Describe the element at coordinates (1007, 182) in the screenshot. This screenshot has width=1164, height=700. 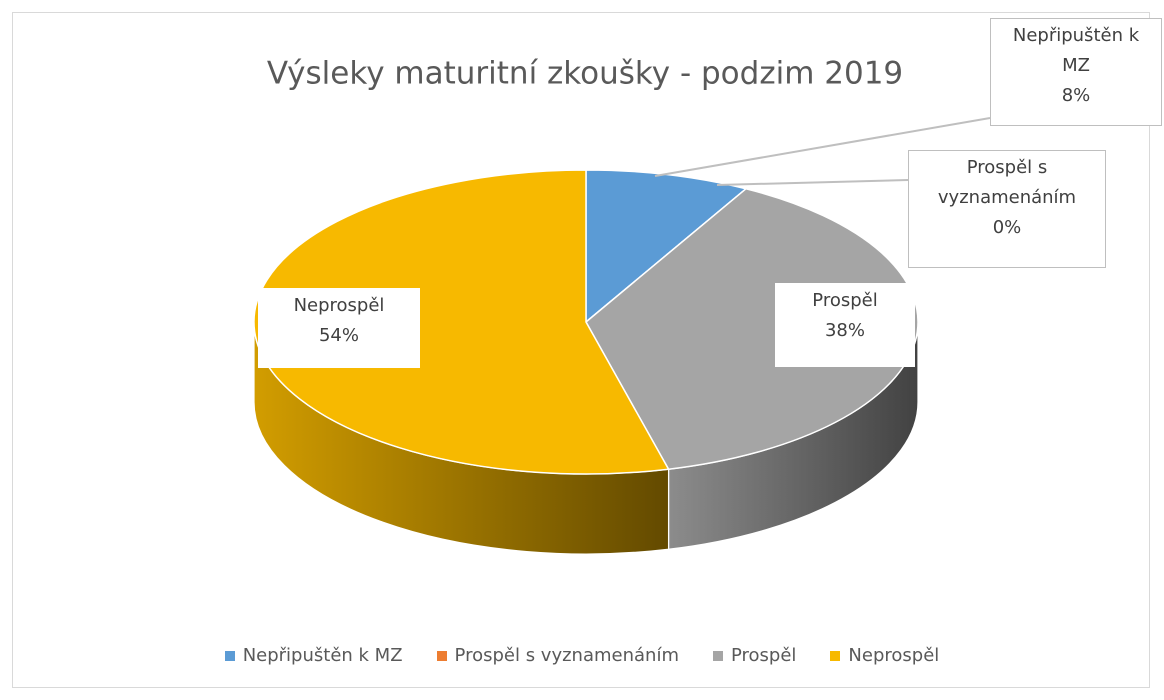
I see `data-label-name: Prospěl s vyznamenáním` at that location.